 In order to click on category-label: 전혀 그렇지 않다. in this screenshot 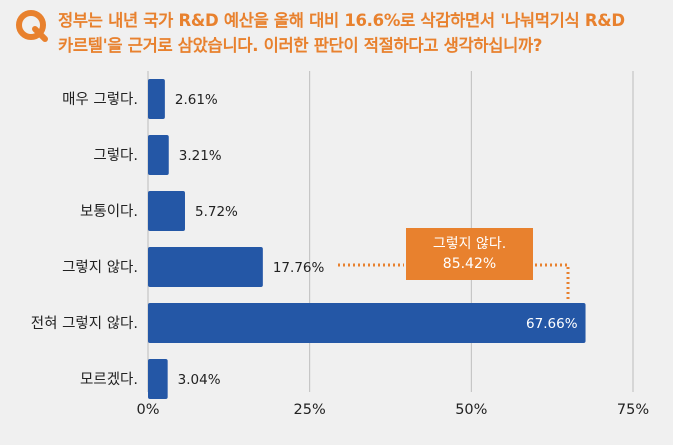, I will do `click(84, 323)`.